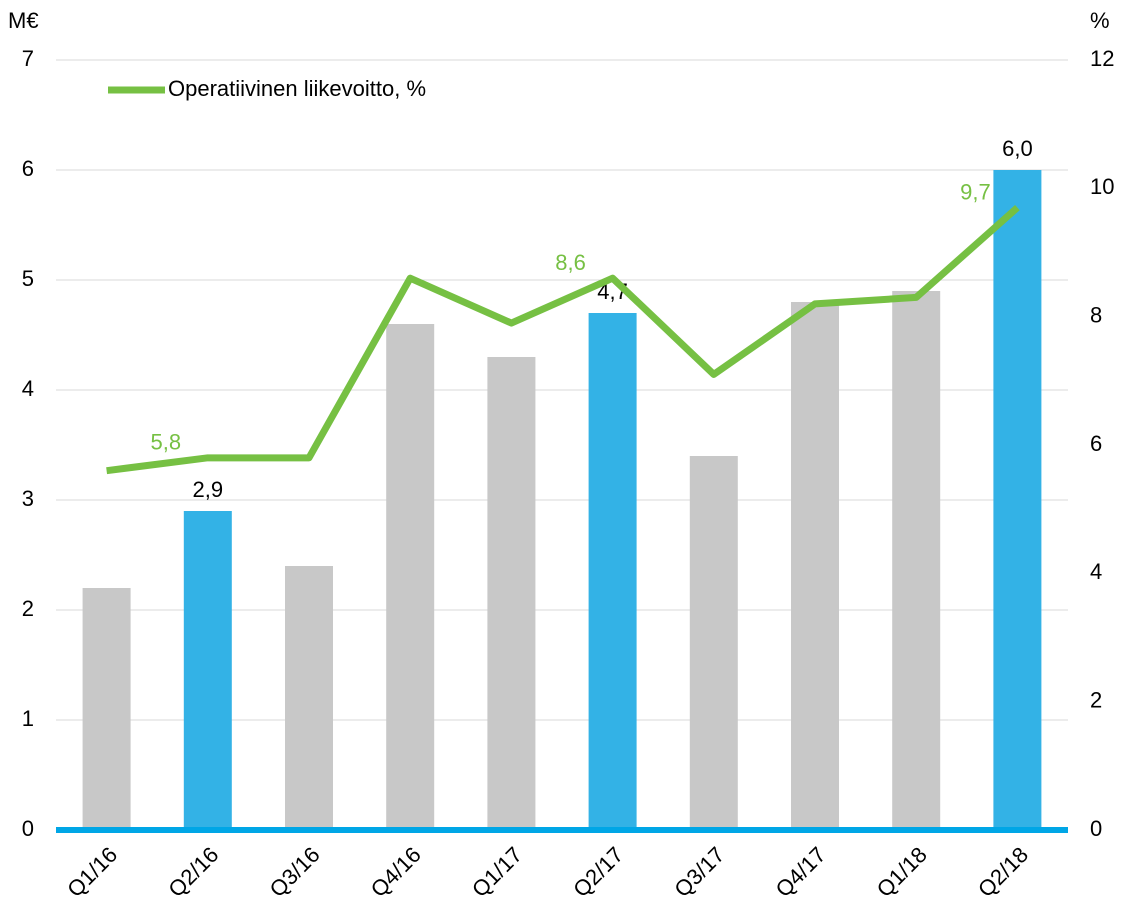 The image size is (1132, 914). I want to click on bar-value-label: 6,0, so click(1017, 148).